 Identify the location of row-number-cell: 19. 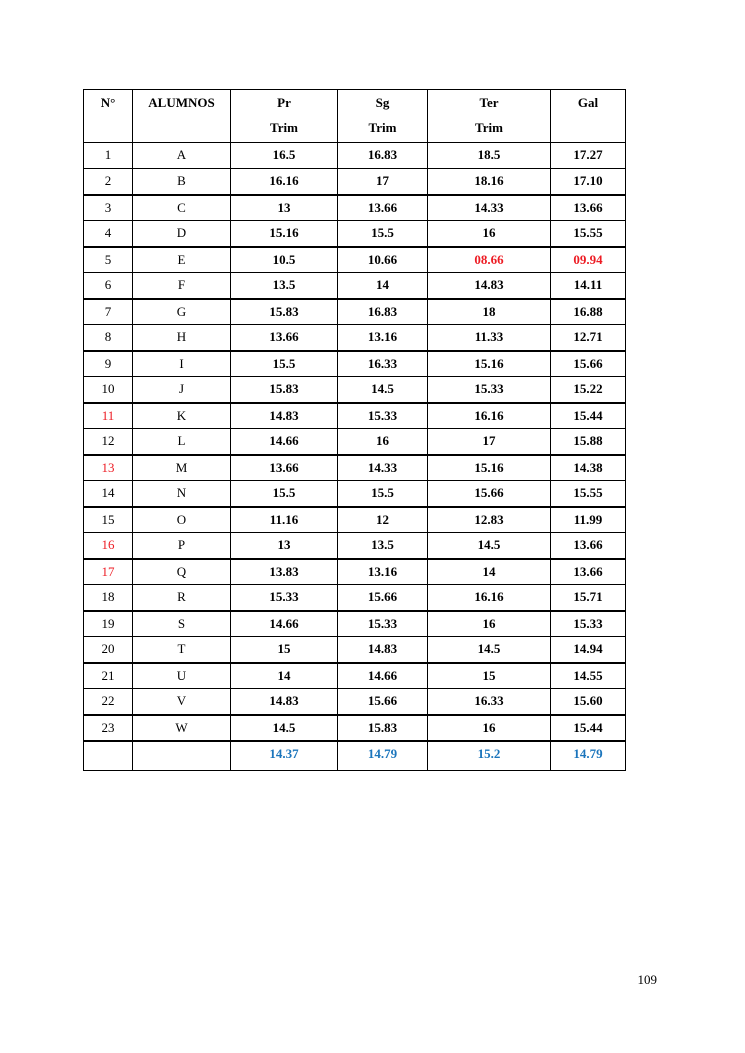
(108, 623).